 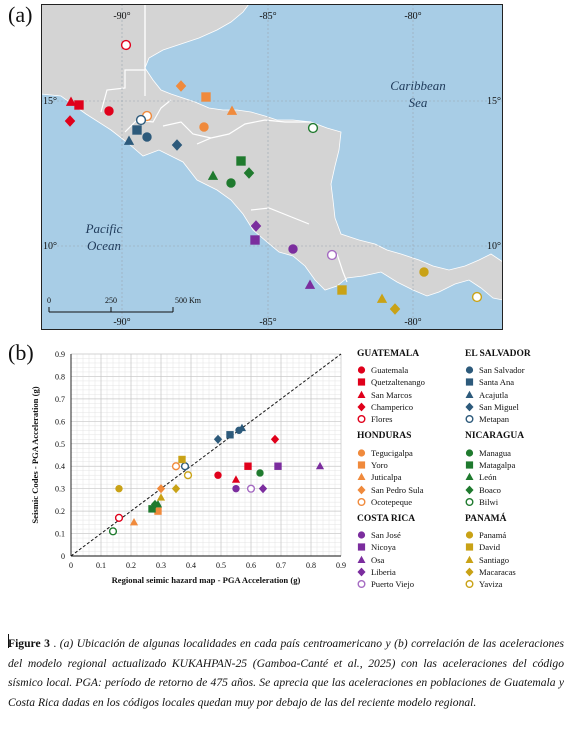 What do you see at coordinates (60, 354) in the screenshot?
I see `y-tick-9: 0.9` at bounding box center [60, 354].